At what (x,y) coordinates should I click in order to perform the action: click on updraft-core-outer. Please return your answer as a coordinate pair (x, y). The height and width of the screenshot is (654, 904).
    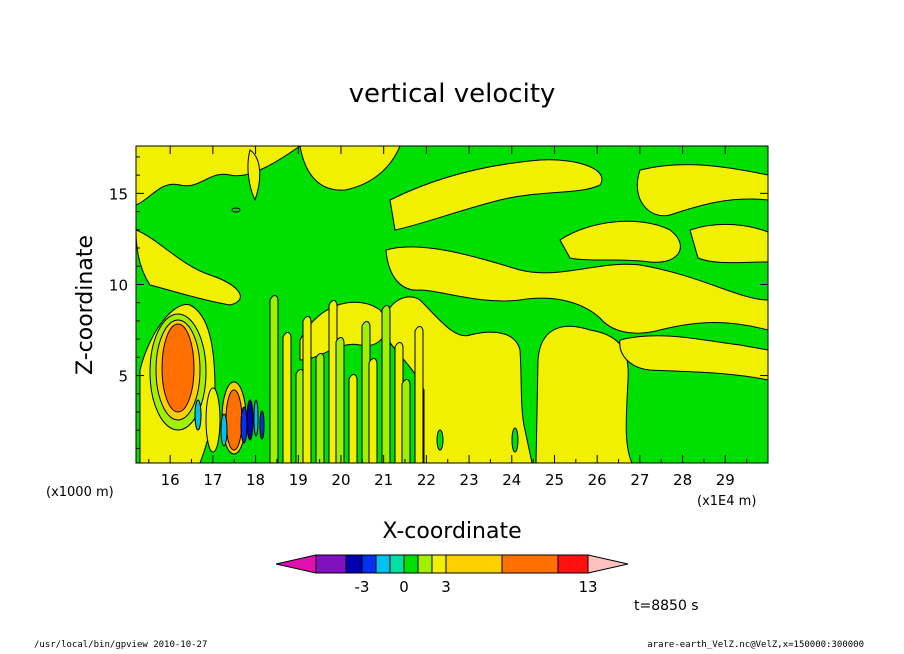
    Looking at the image, I should click on (213, 420).